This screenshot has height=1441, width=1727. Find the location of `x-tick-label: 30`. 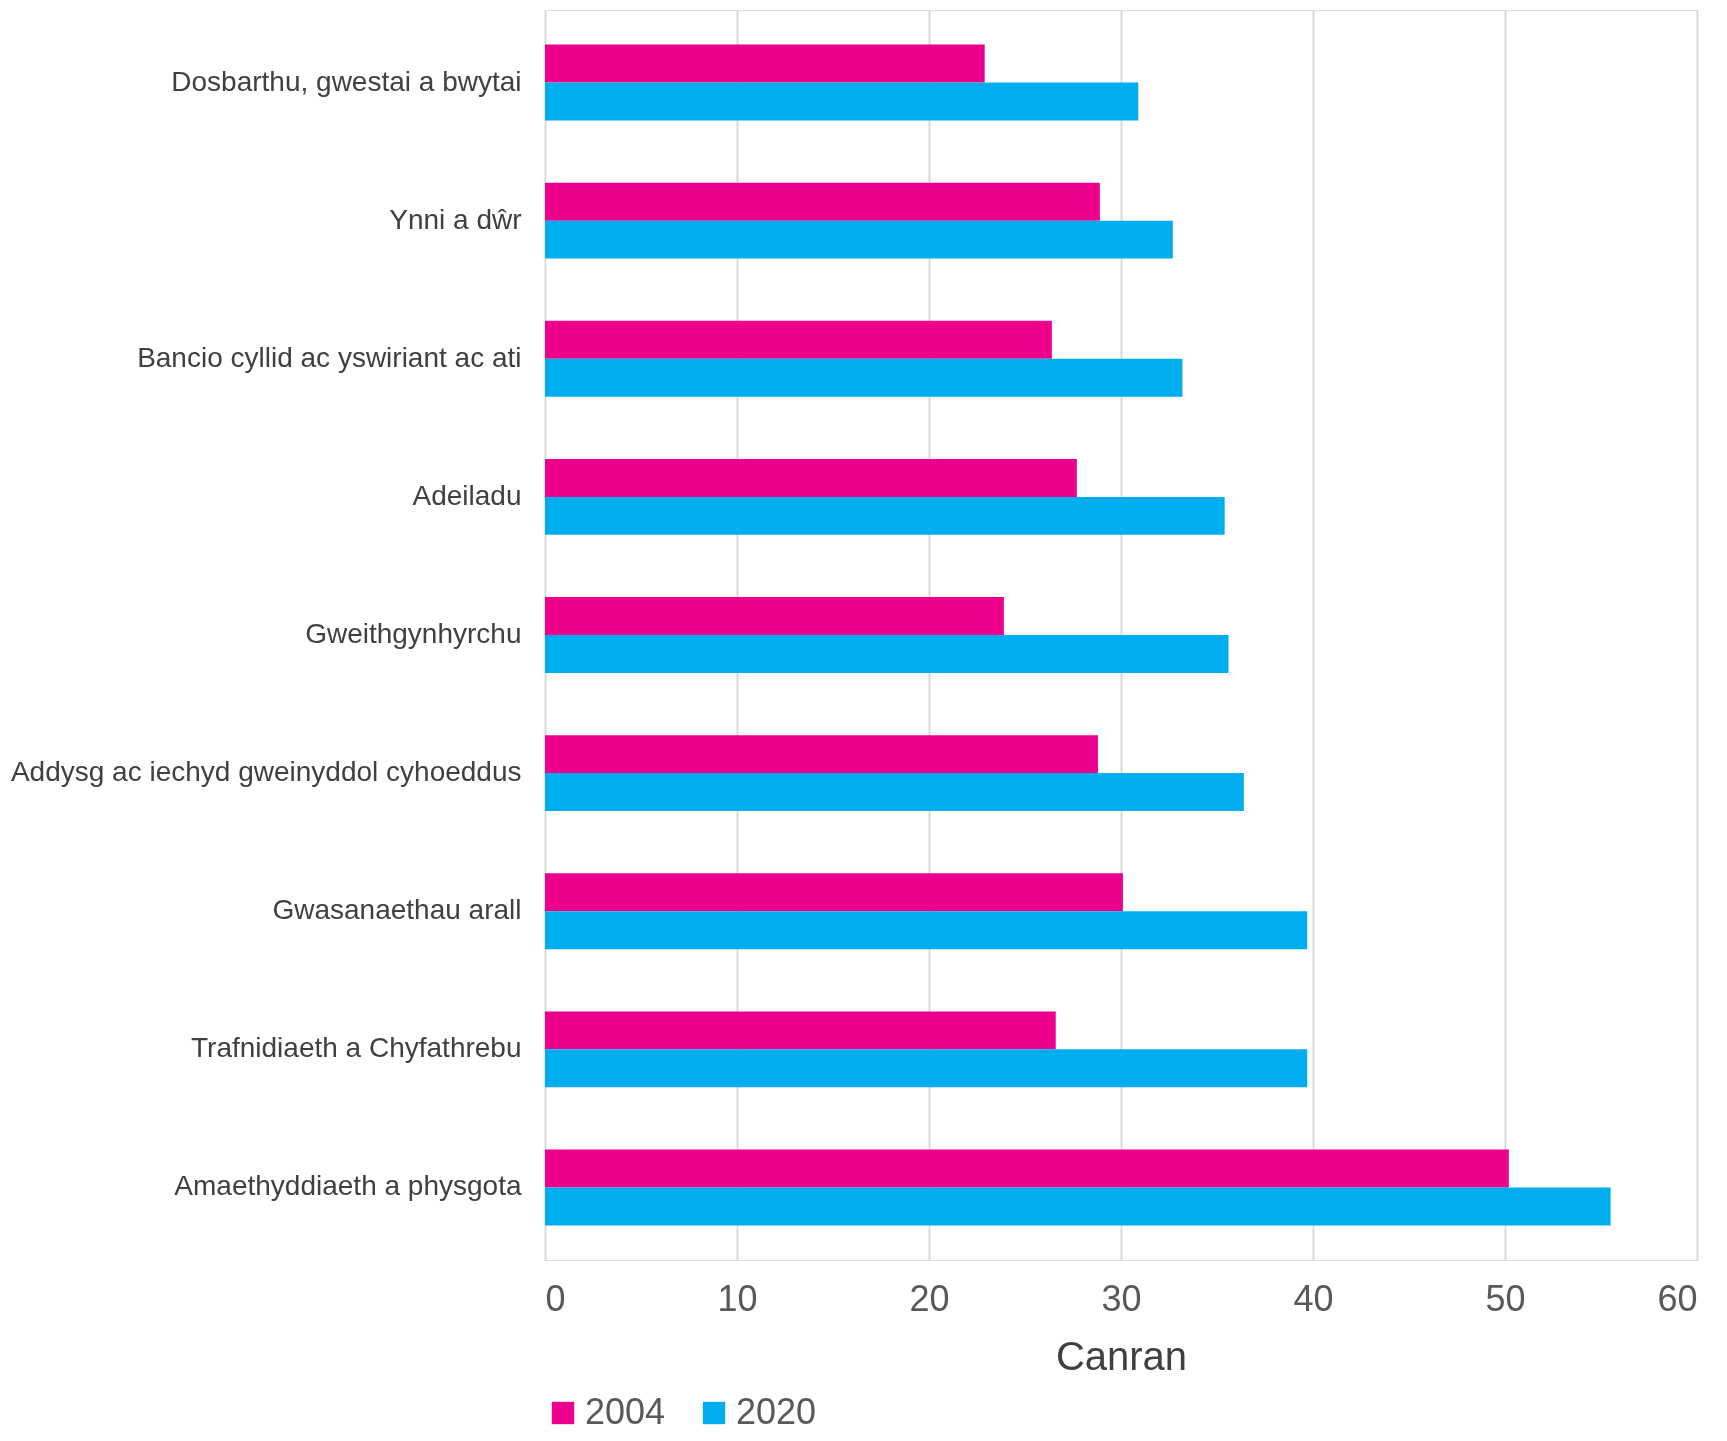

x-tick-label: 30 is located at coordinates (1121, 1298).